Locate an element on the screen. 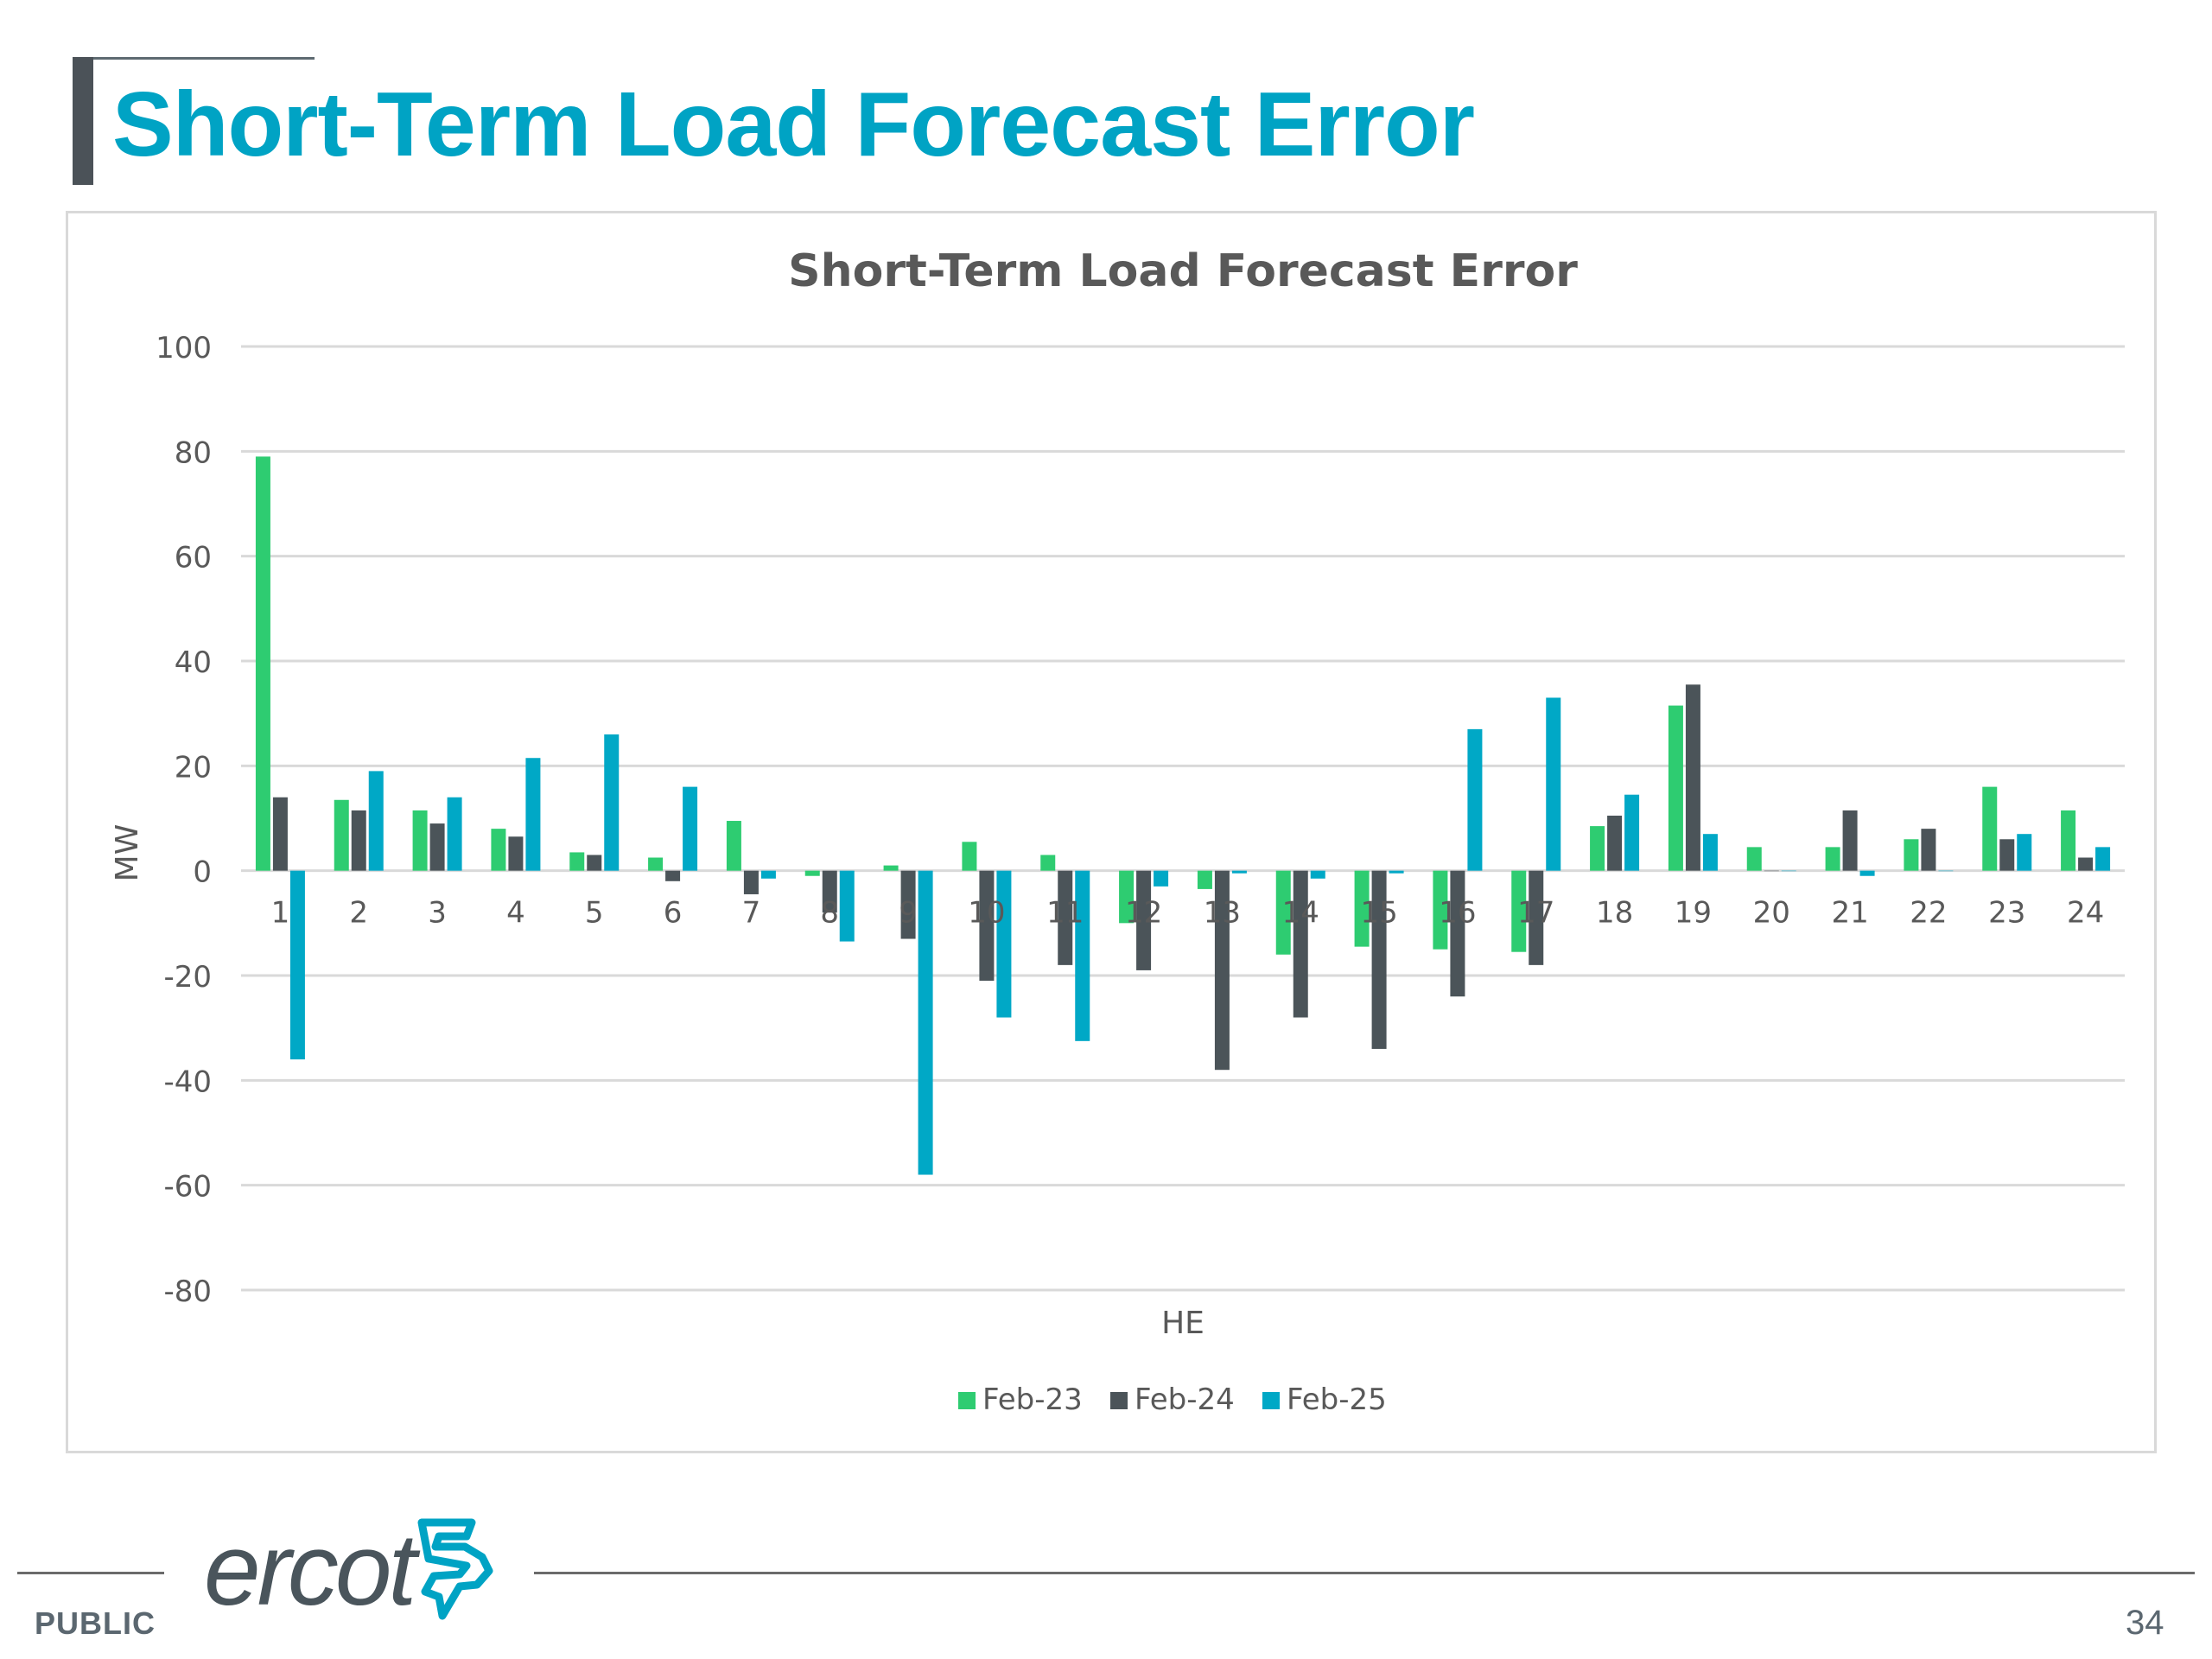 The height and width of the screenshot is (1659, 2212). x-tick-label: 11 is located at coordinates (1065, 913).